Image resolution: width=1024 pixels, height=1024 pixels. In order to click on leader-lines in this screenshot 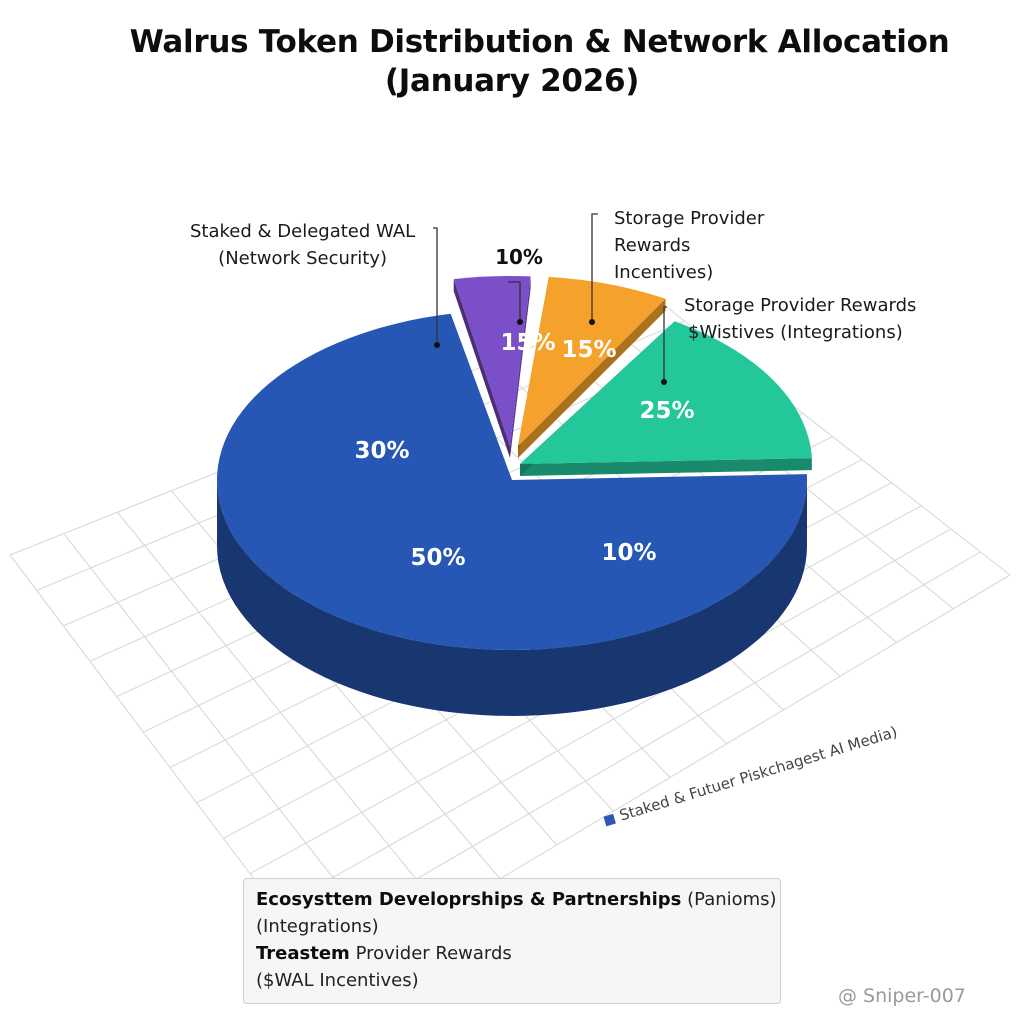, I will do `click(550, 299)`.